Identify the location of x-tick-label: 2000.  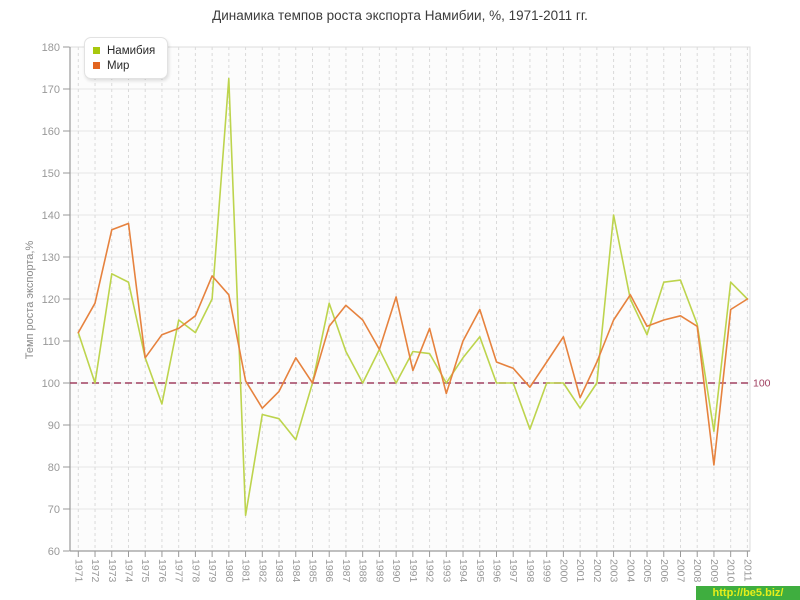
(563, 571).